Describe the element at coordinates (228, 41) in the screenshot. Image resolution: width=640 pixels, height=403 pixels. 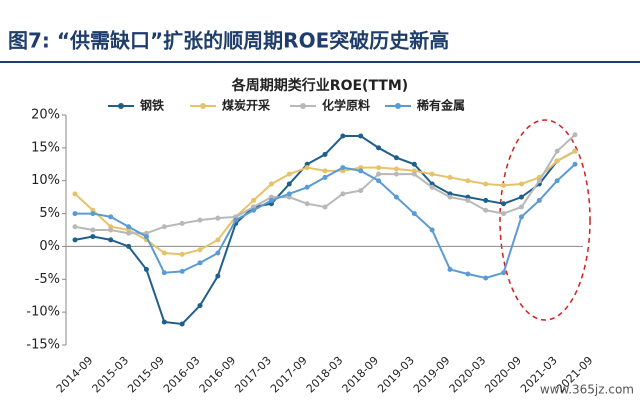
I see `page-title: 图7: “供需缺口”扩张的顺周期ROE突破历史新高` at that location.